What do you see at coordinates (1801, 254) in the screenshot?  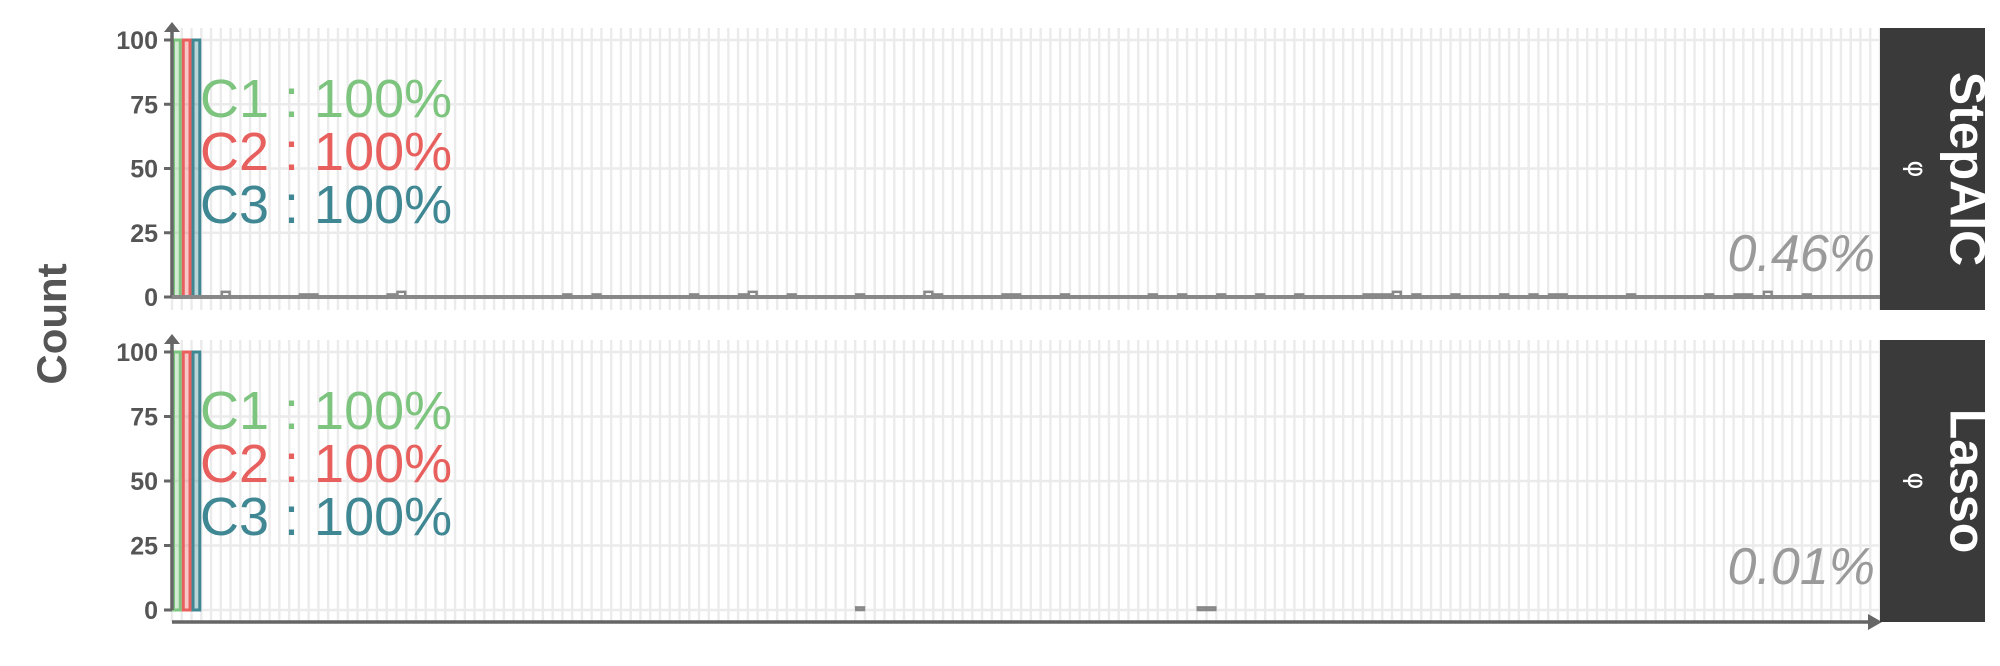 I see `percent-annotation: 0.46%` at bounding box center [1801, 254].